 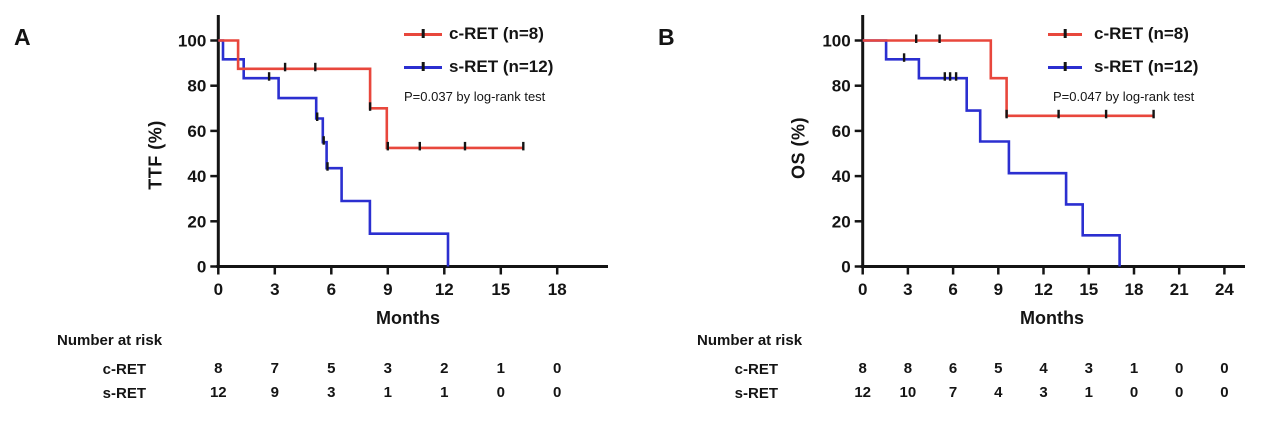 I want to click on risk-value: 10, so click(x=908, y=392).